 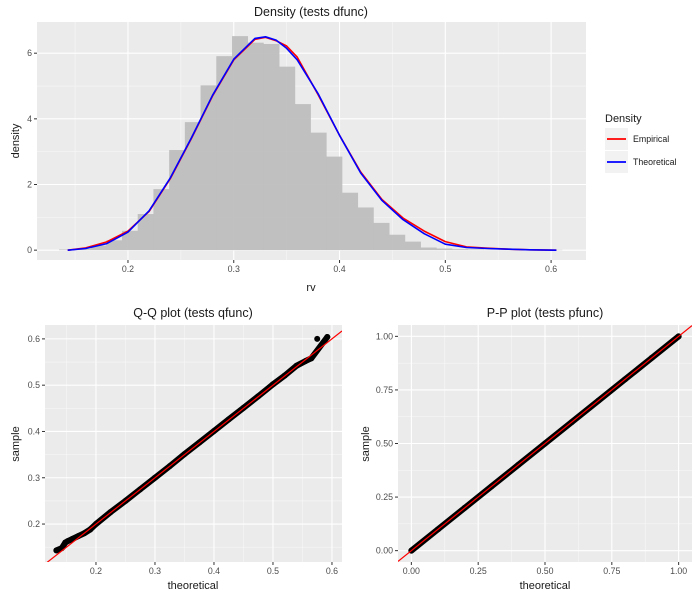 I want to click on qq-y-tick-label: 0.4, so click(x=34, y=431).